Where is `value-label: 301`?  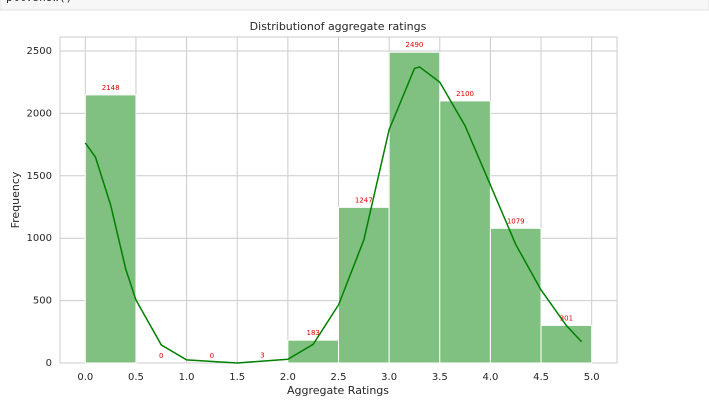 value-label: 301 is located at coordinates (566, 318).